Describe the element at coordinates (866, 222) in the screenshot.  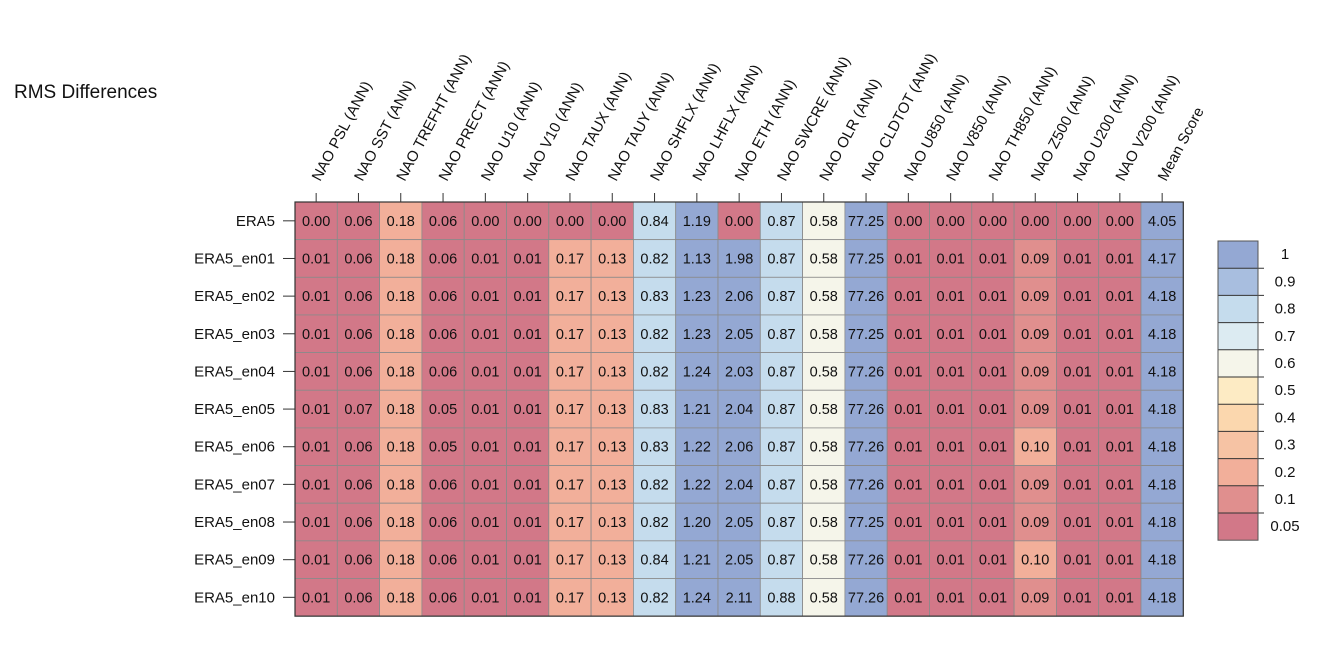
I see `cell-value-label: 77.25` at that location.